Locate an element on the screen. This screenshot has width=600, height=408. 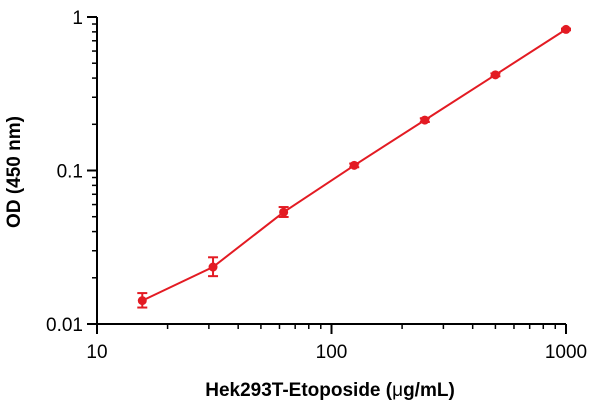
x-axis-title-suffix: g/mL) is located at coordinates (429, 390).